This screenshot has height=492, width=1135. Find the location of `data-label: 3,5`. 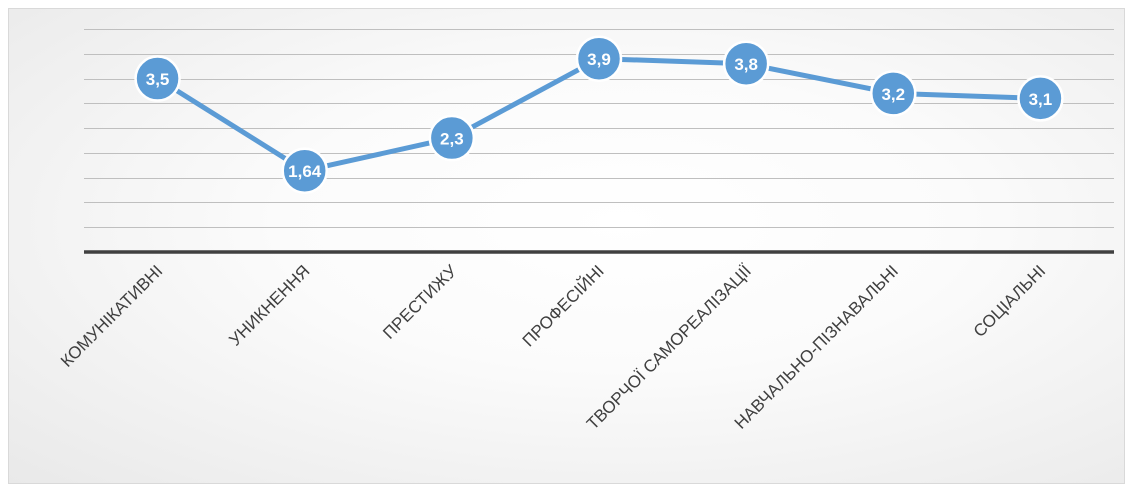

data-label: 3,5 is located at coordinates (158, 79).